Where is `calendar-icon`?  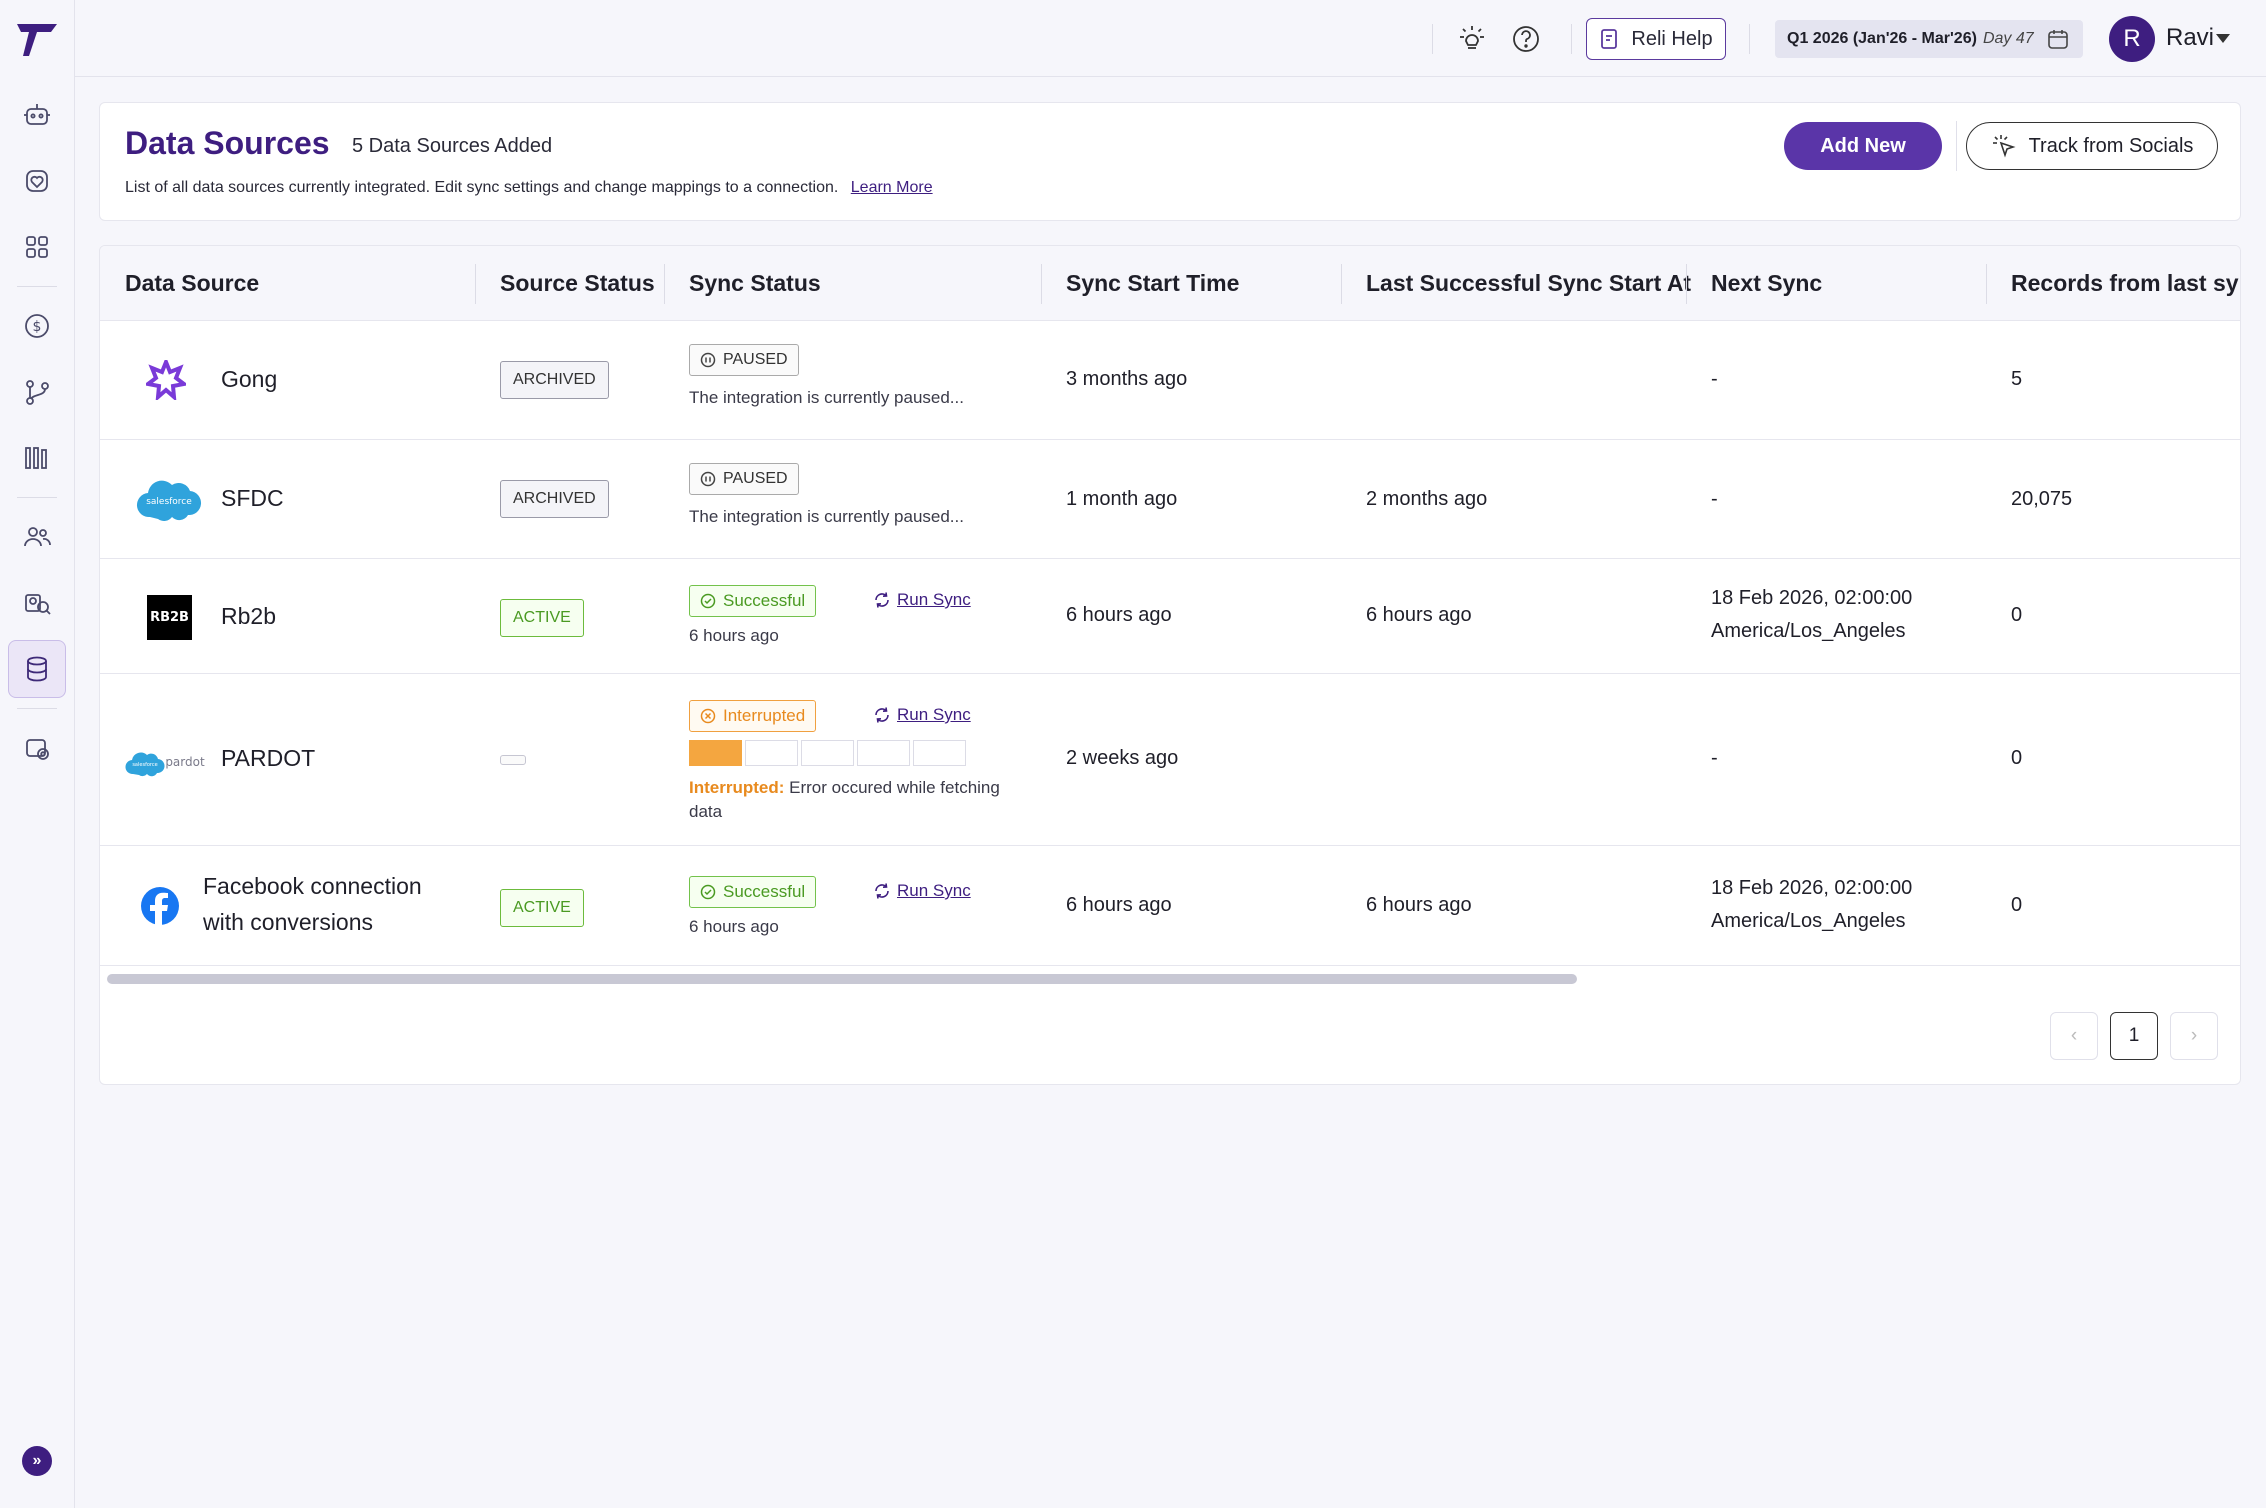 calendar-icon is located at coordinates (2057, 39).